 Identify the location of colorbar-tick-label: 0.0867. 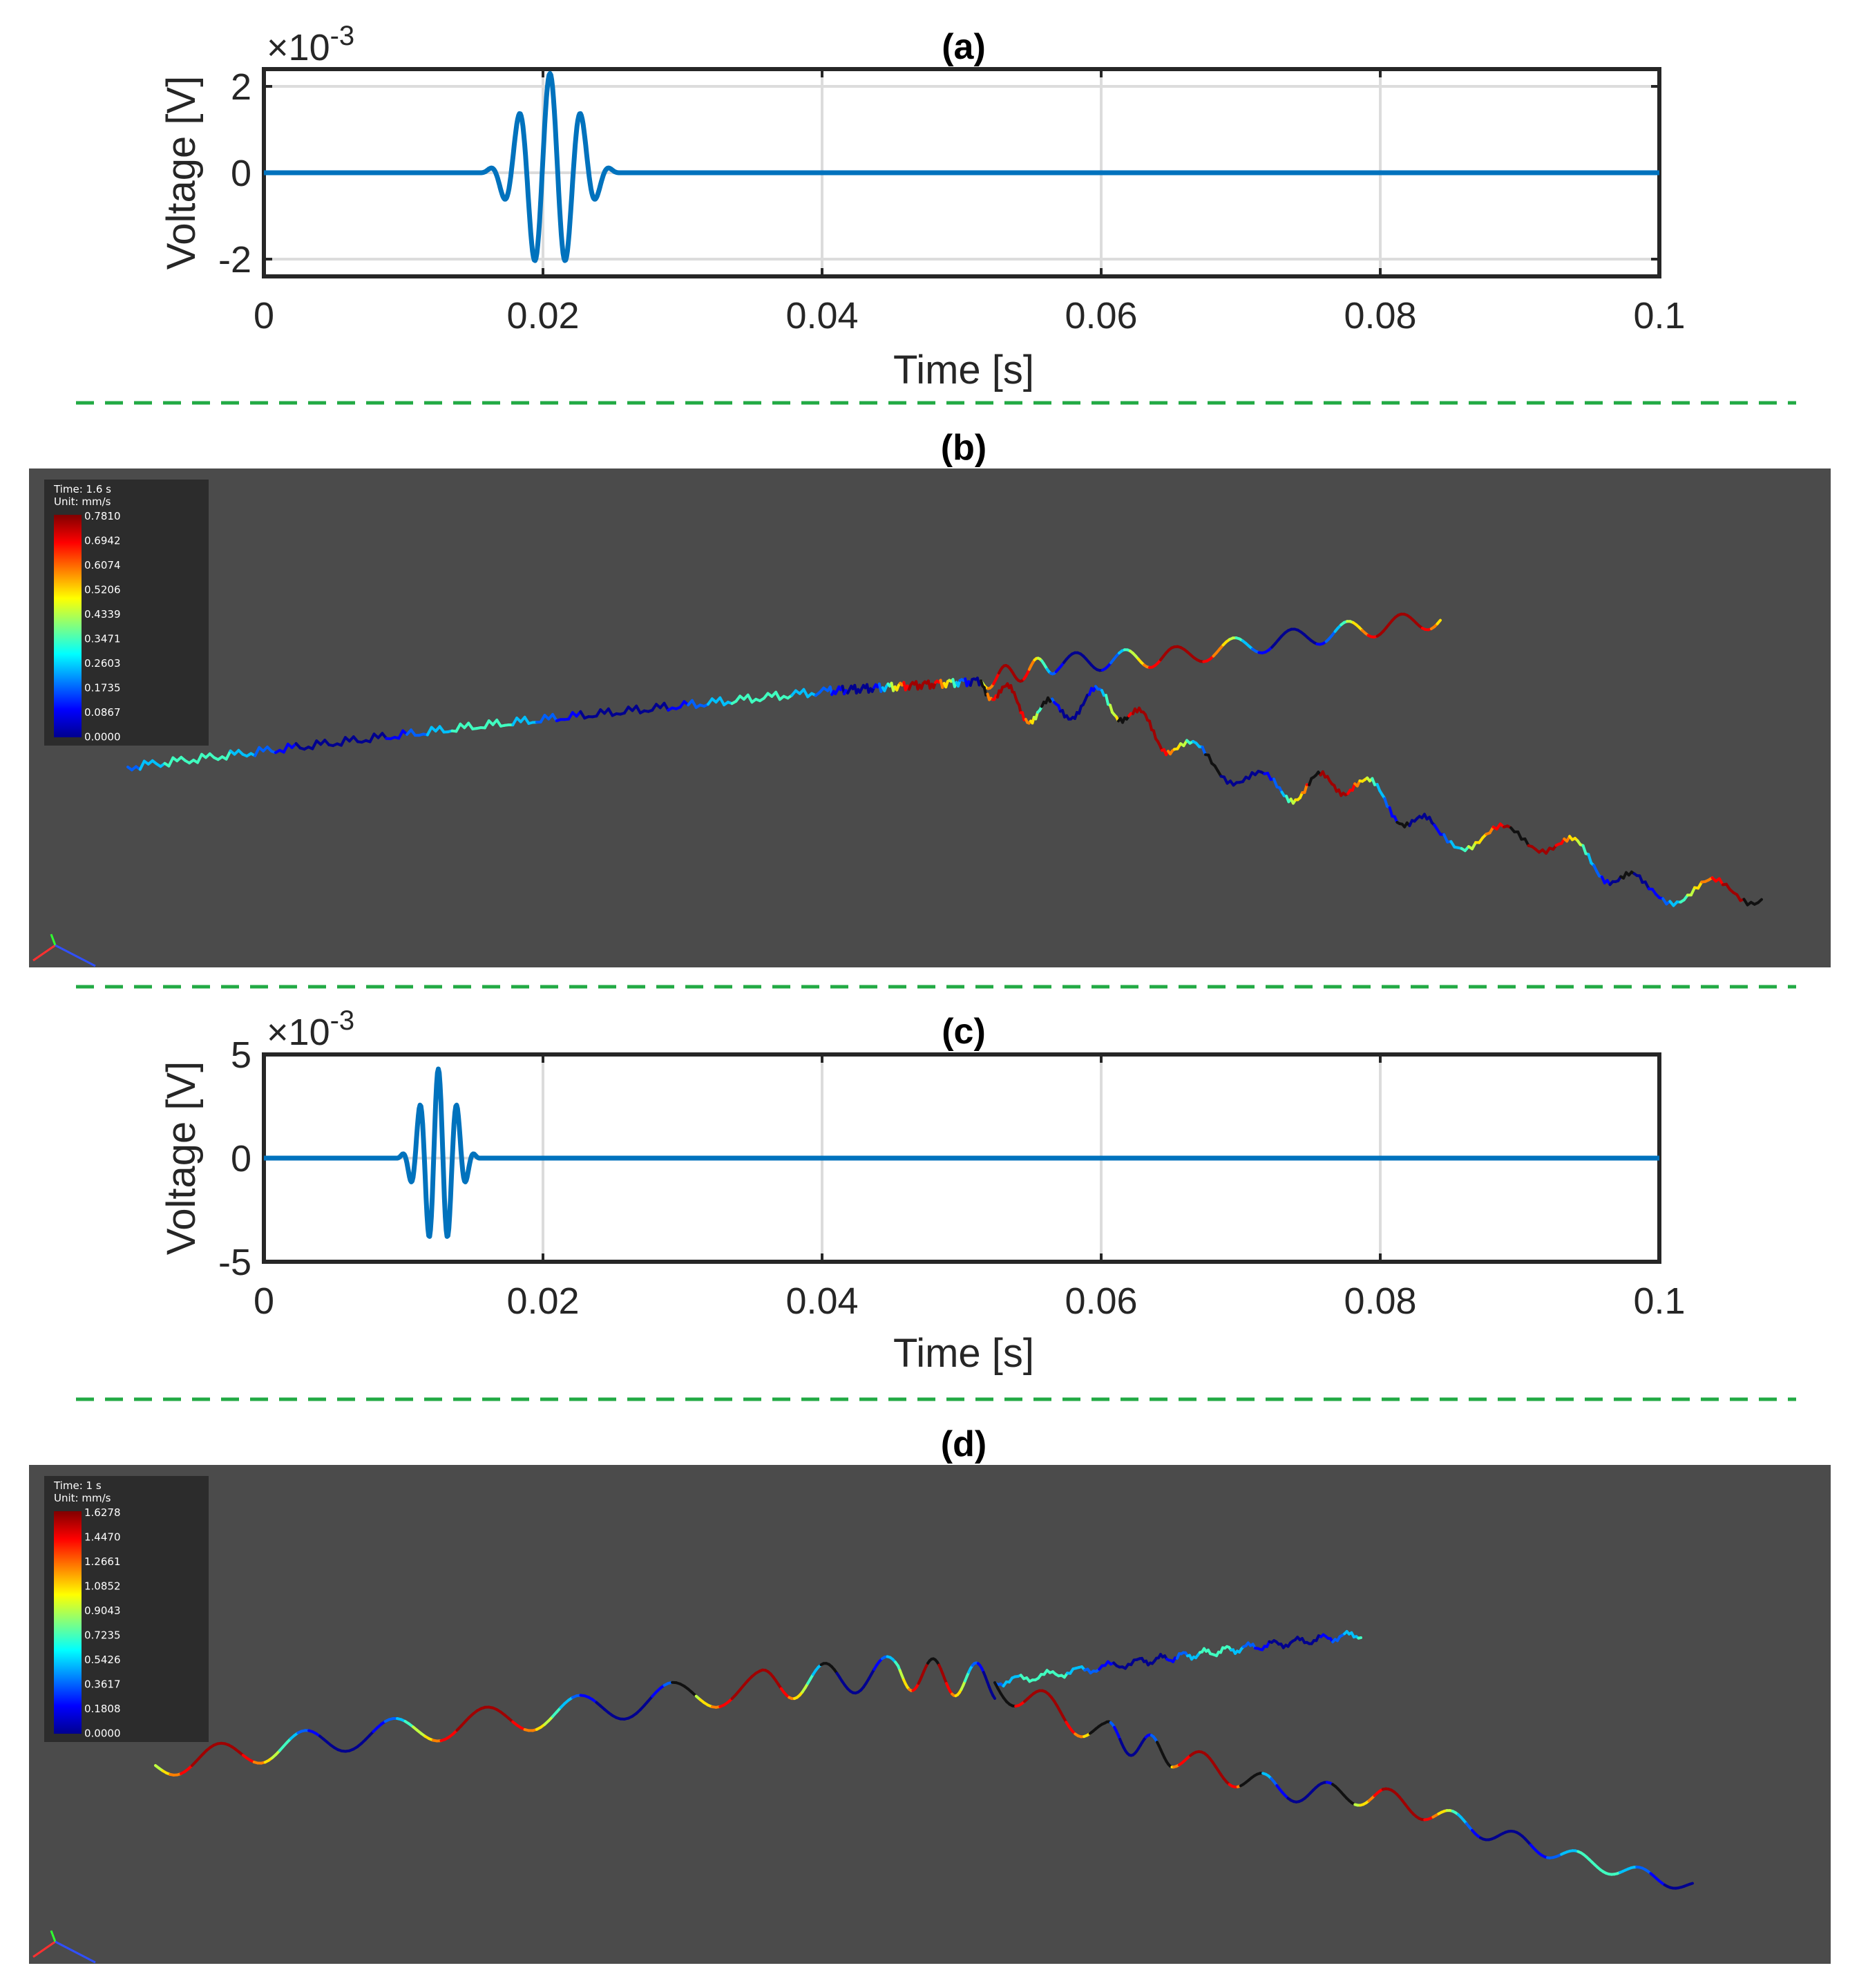
(102, 712).